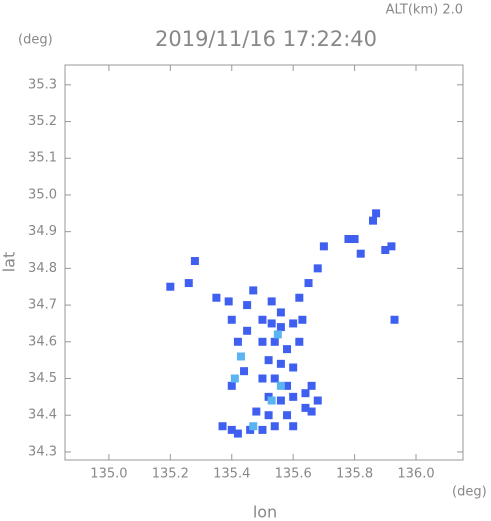 The height and width of the screenshot is (521, 491). What do you see at coordinates (293, 474) in the screenshot?
I see `x-tick-label: 135.6` at bounding box center [293, 474].